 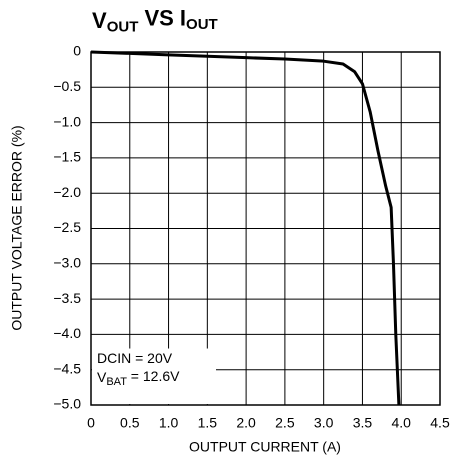 I want to click on y-tick-label: −5.0, so click(x=67, y=404).